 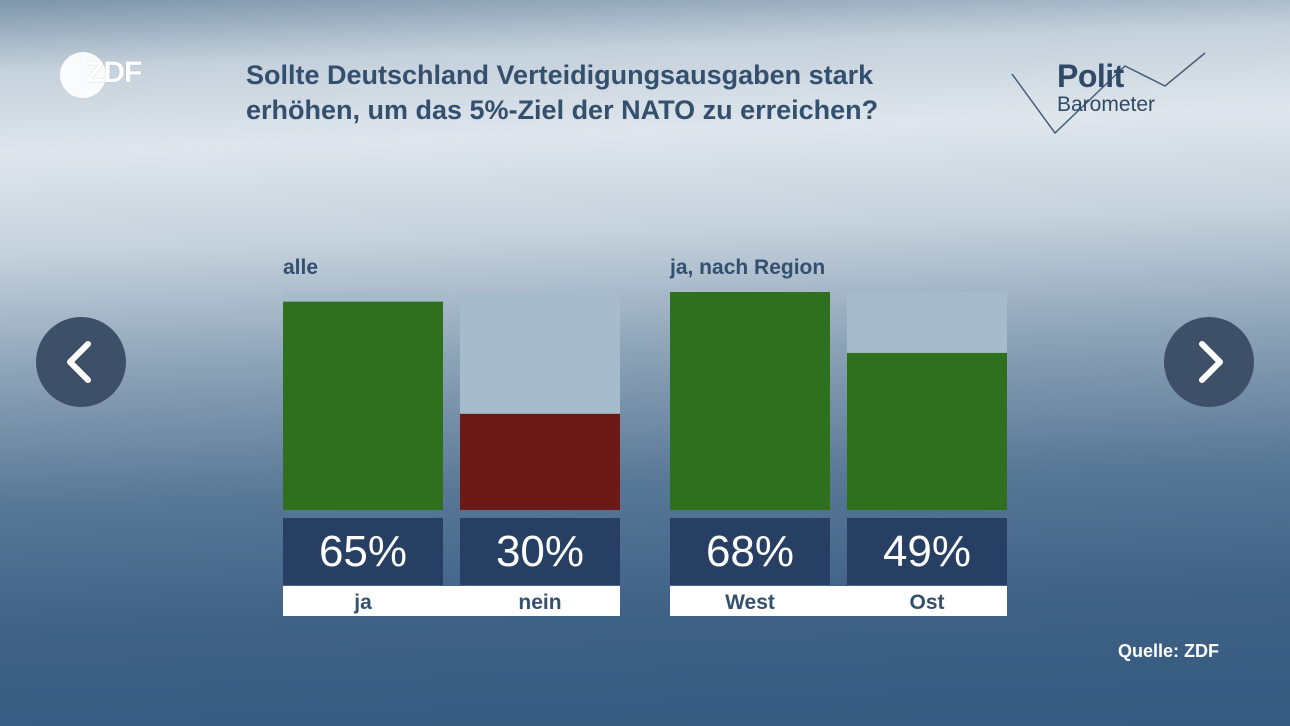 I want to click on politbarometer-logo-line1: Polit, so click(x=1090, y=76).